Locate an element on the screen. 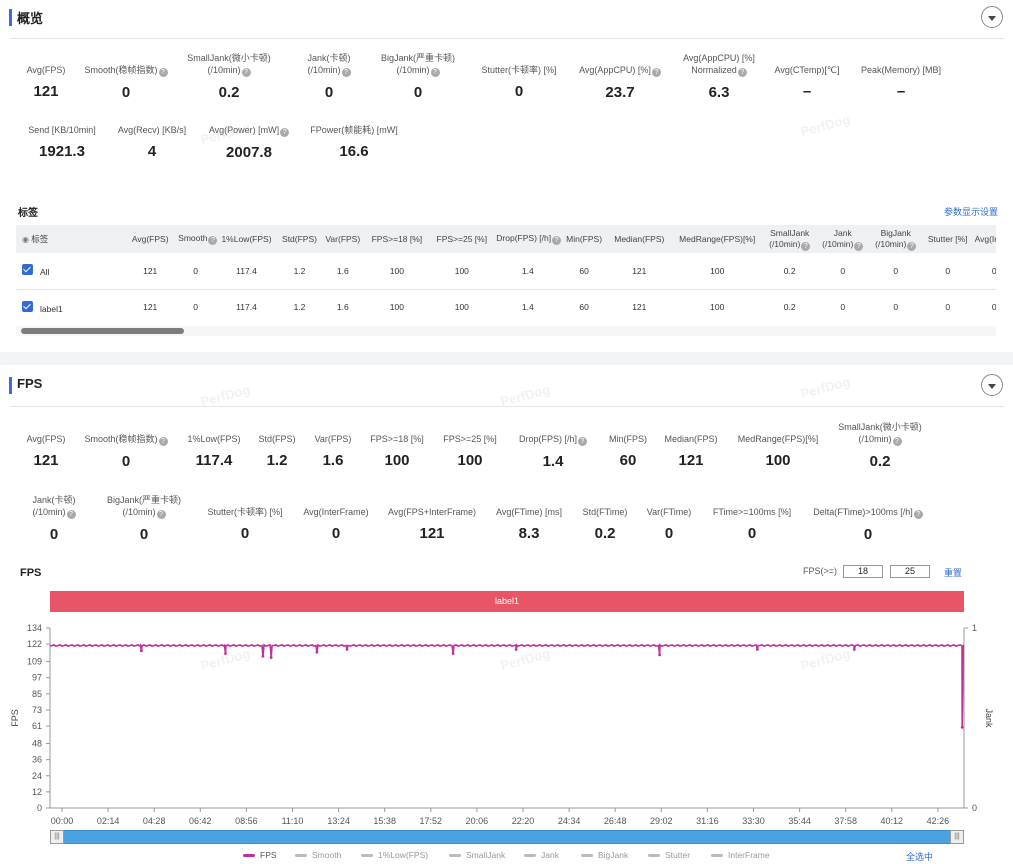 The height and width of the screenshot is (864, 1013). y-tick-label: 24 is located at coordinates (37, 776).